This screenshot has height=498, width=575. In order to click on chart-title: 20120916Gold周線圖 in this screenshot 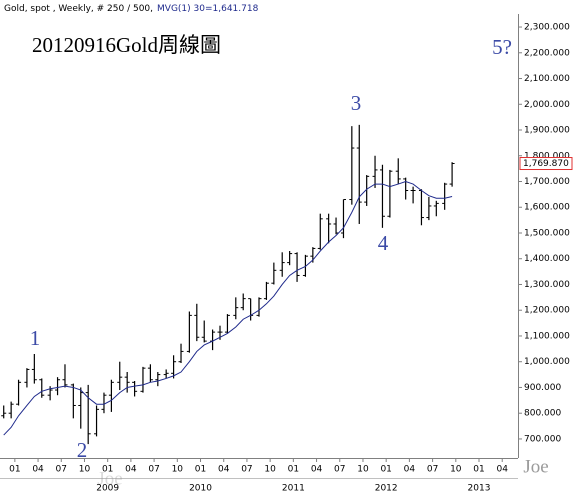, I will do `click(126, 45)`.